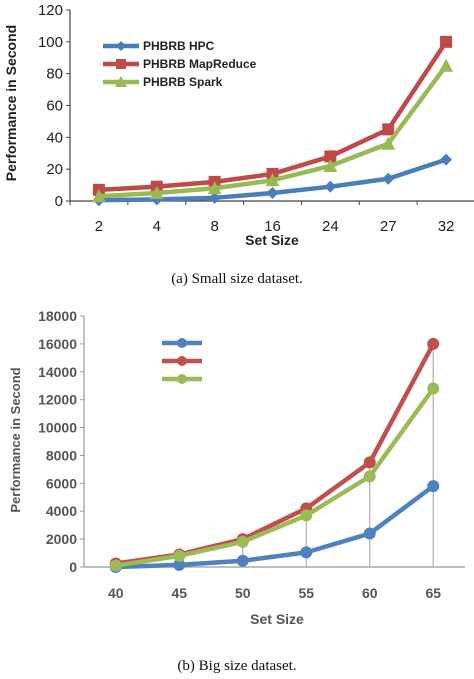  I want to click on chart-b-ylabel: Performance in Second, so click(15, 439).